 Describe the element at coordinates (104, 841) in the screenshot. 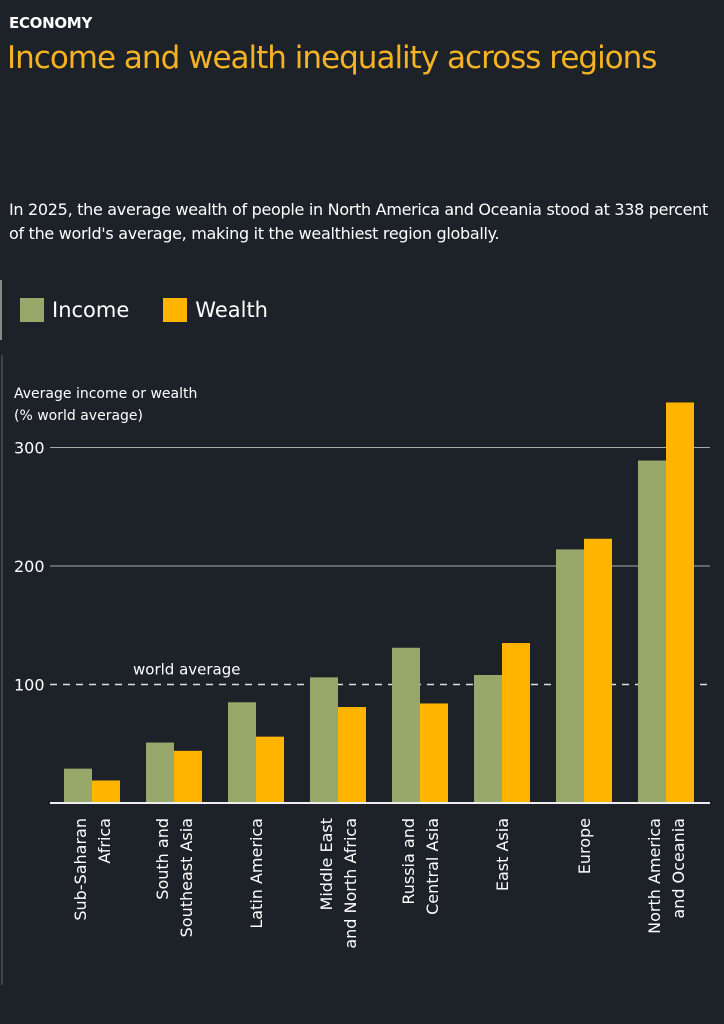

I see `x-tick-label-line: Africa` at that location.